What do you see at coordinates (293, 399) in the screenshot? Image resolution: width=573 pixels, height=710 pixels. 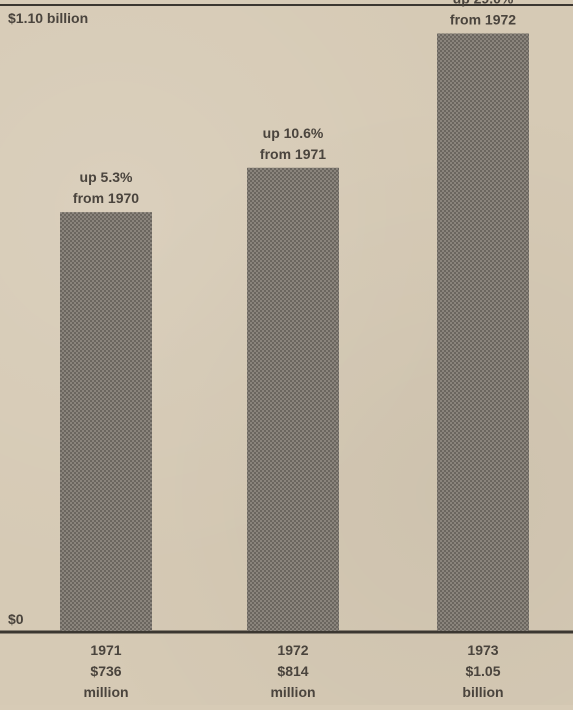 I see `bar-1972` at bounding box center [293, 399].